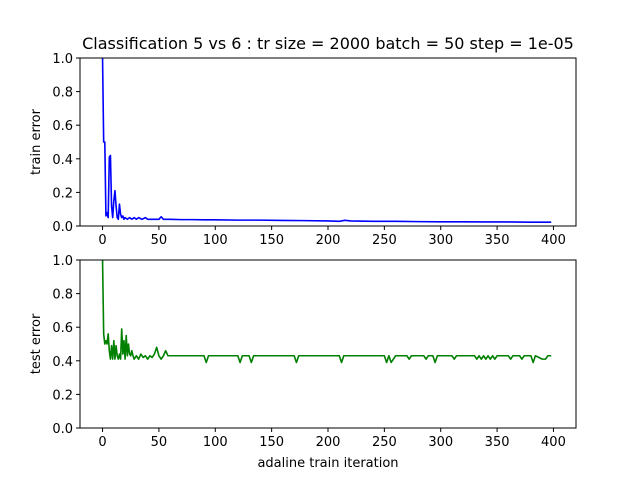  What do you see at coordinates (327, 463) in the screenshot?
I see `x-axis-label: adaline train iteration` at bounding box center [327, 463].